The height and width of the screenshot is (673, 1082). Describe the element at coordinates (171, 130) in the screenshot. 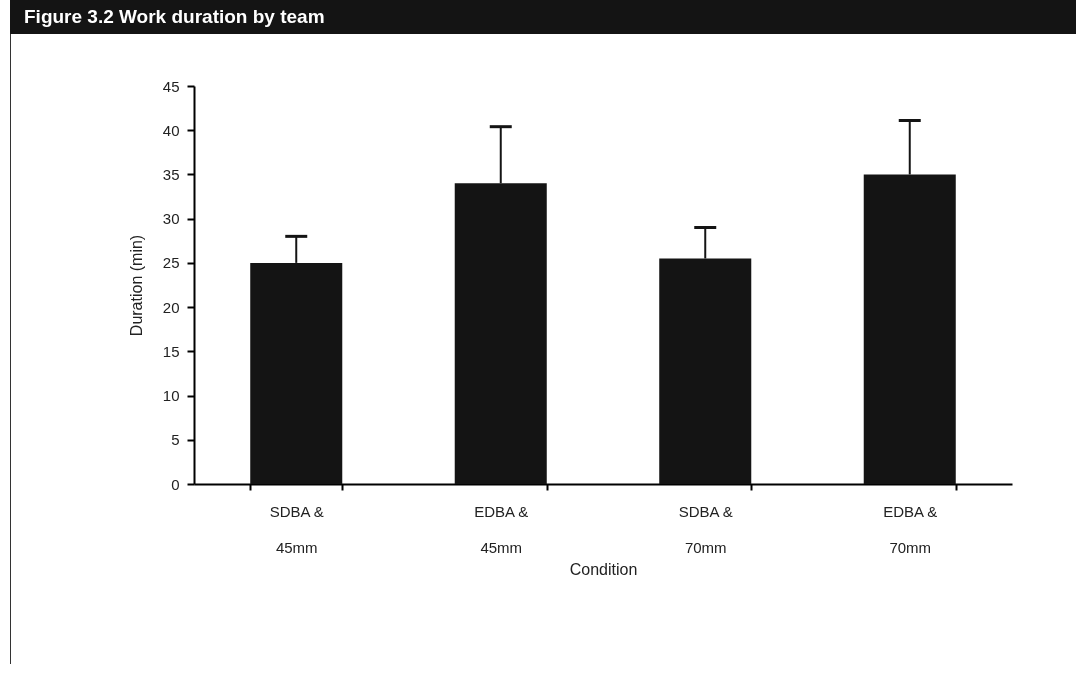

I see `y-tick-label: 40` at that location.